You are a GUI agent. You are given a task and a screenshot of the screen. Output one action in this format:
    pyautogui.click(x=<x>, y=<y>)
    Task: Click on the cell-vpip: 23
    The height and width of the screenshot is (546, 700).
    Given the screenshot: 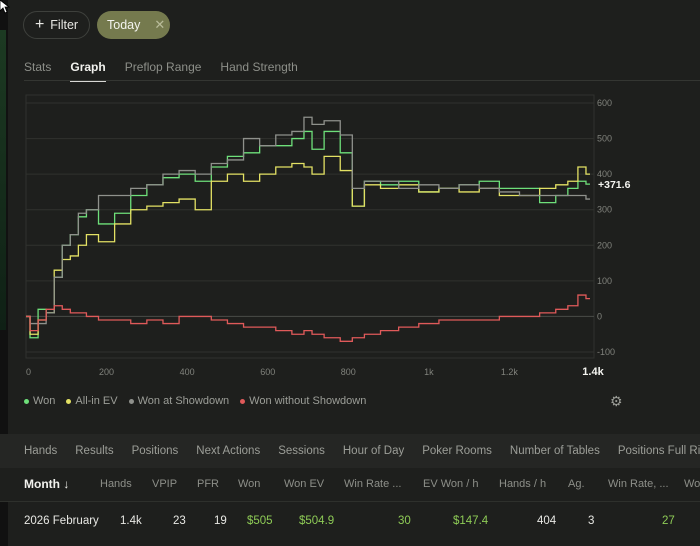 What is the action you would take?
    pyautogui.click(x=179, y=521)
    